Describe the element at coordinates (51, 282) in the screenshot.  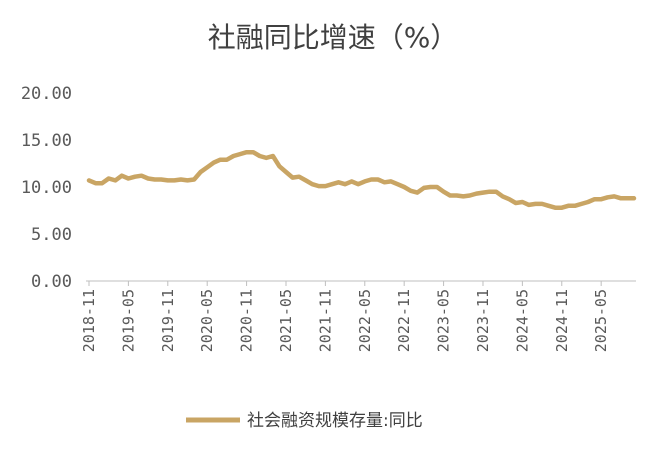
I see `y-tick-label: 0.00` at that location.